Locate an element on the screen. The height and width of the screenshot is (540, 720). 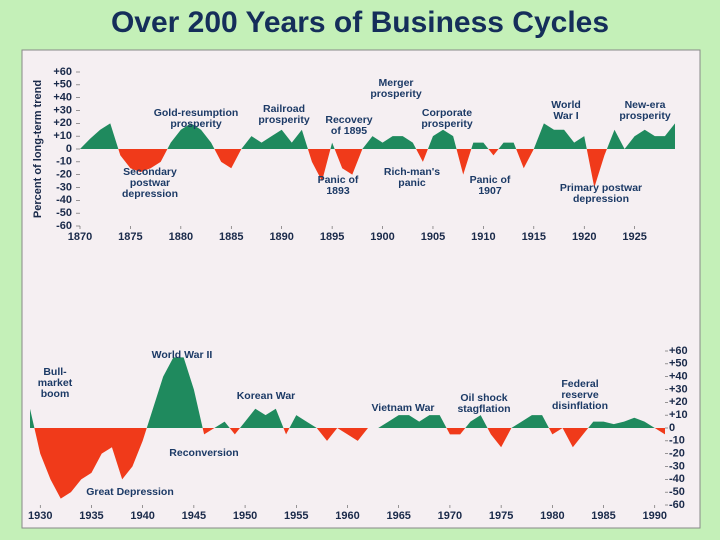
x-tick-label: 1985 is located at coordinates (603, 516).